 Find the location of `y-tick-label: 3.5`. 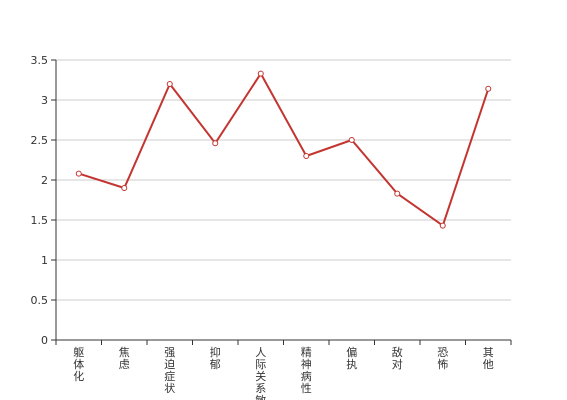

y-tick-label: 3.5 is located at coordinates (40, 60).